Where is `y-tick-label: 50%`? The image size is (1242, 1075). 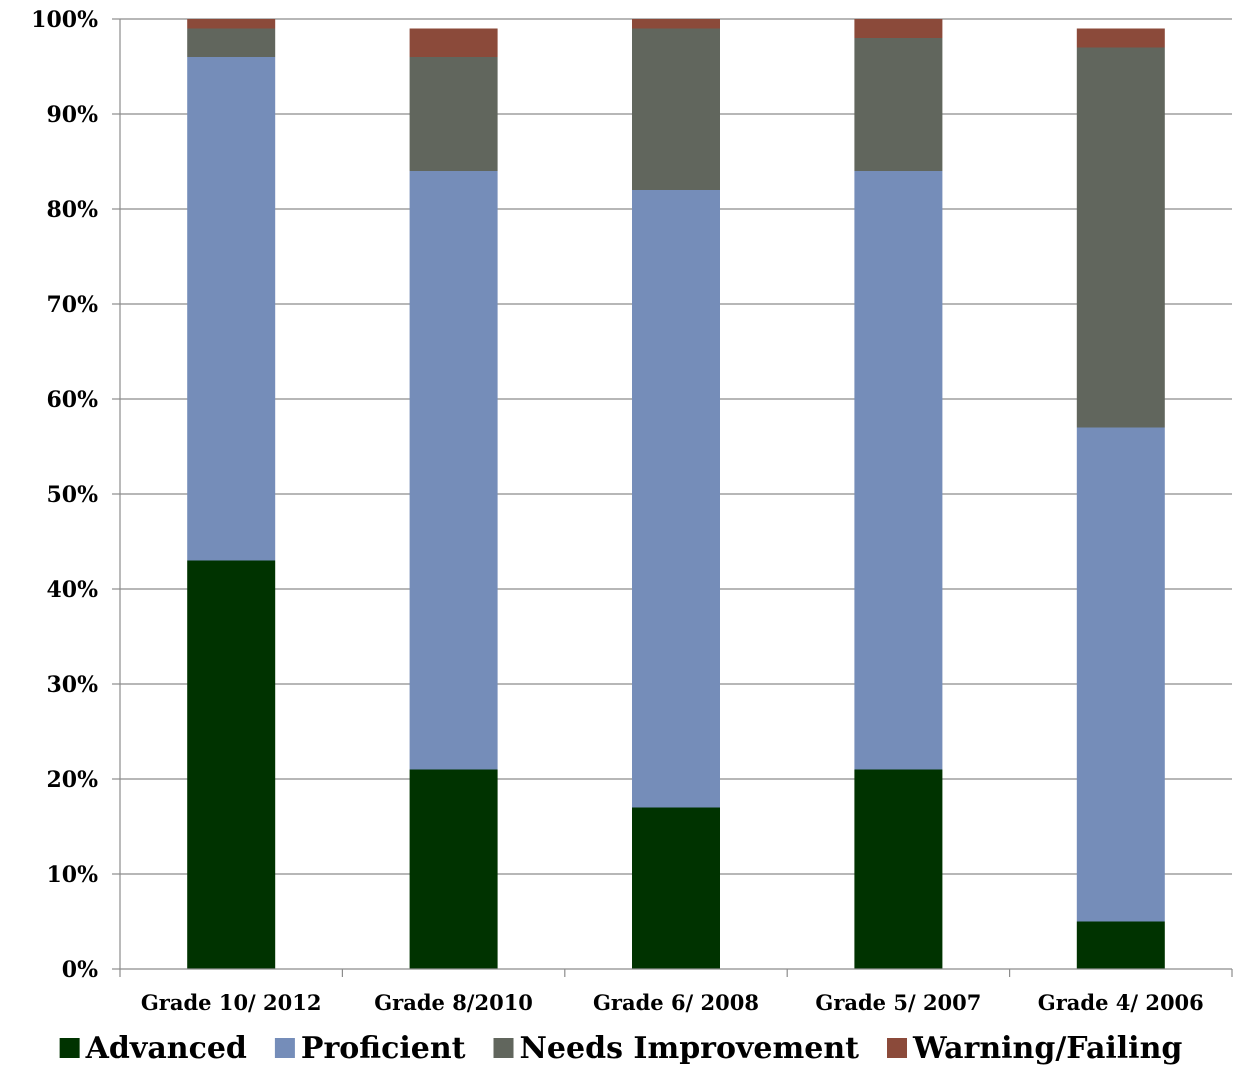 y-tick-label: 50% is located at coordinates (72, 495).